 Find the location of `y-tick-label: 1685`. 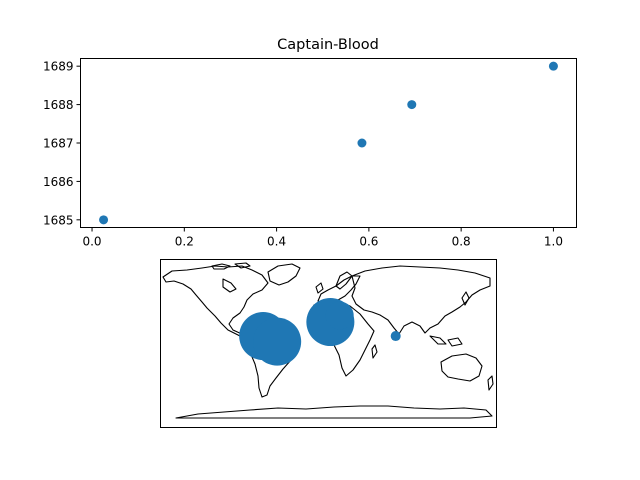

y-tick-label: 1685 is located at coordinates (58, 220).